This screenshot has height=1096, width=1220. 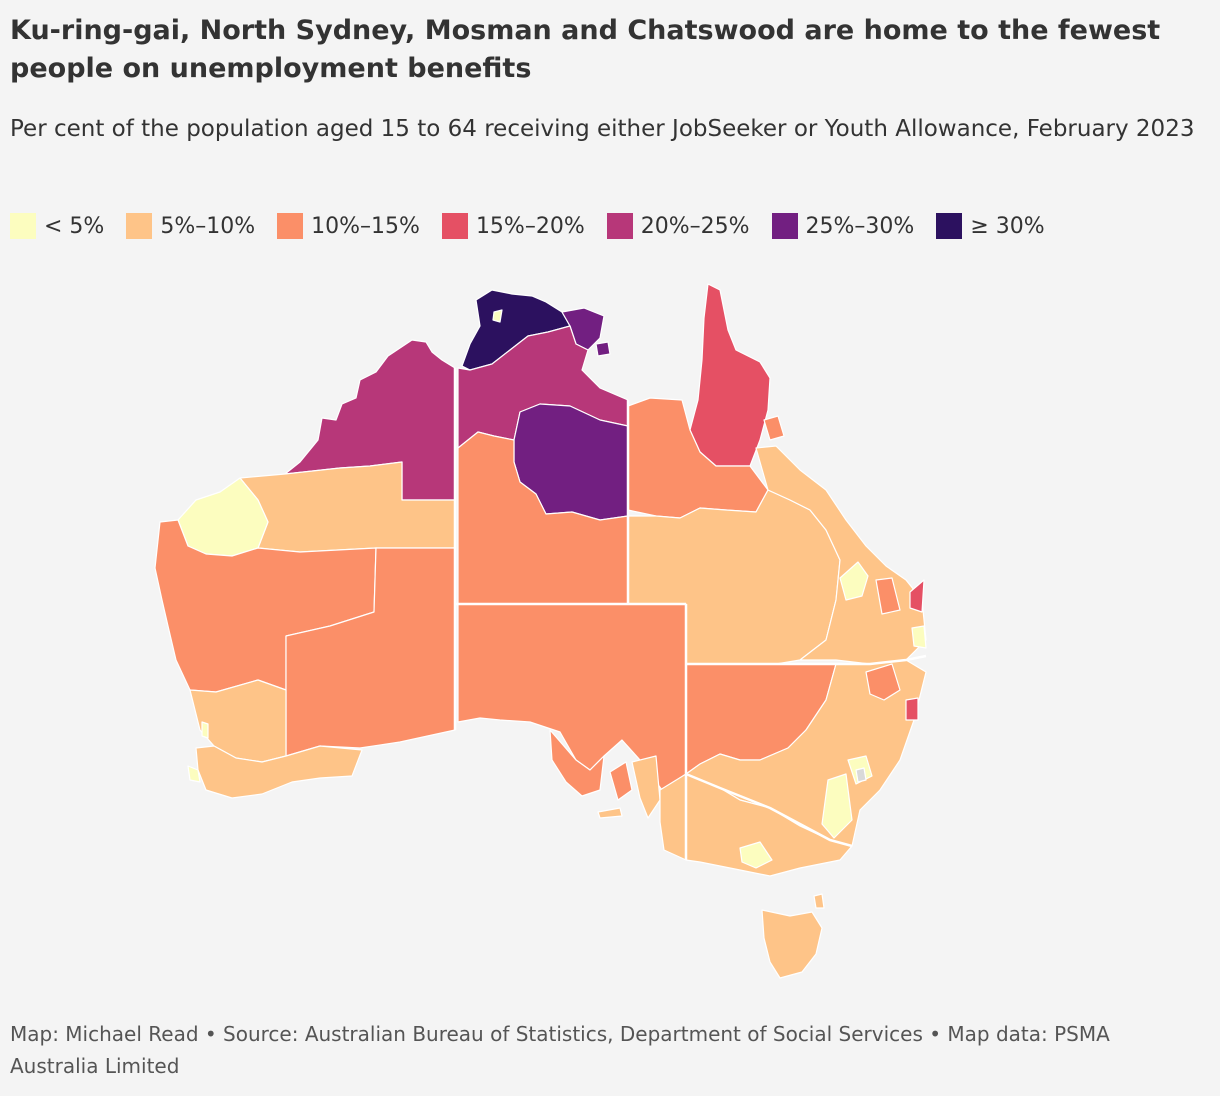 I want to click on border-qld-nsw, so click(x=806, y=660).